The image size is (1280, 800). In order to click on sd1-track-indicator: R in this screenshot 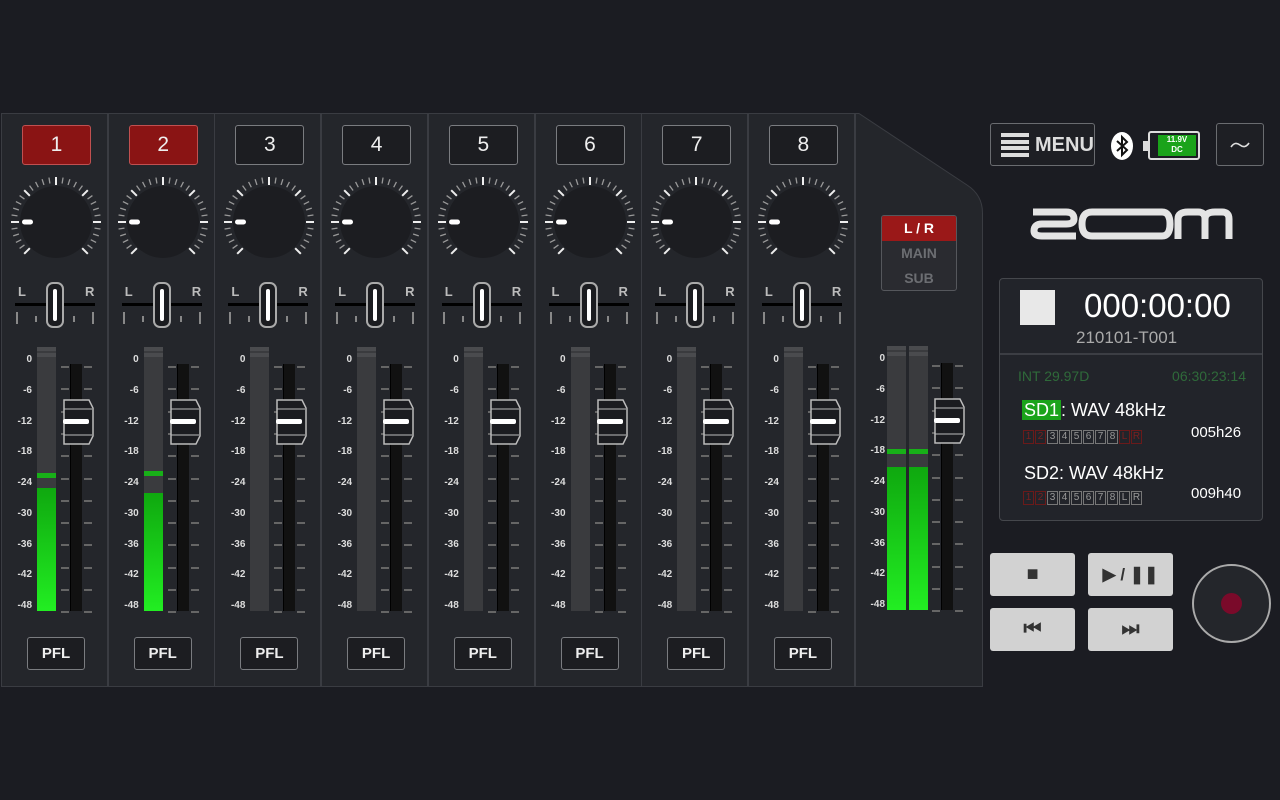, I will do `click(1136, 437)`.